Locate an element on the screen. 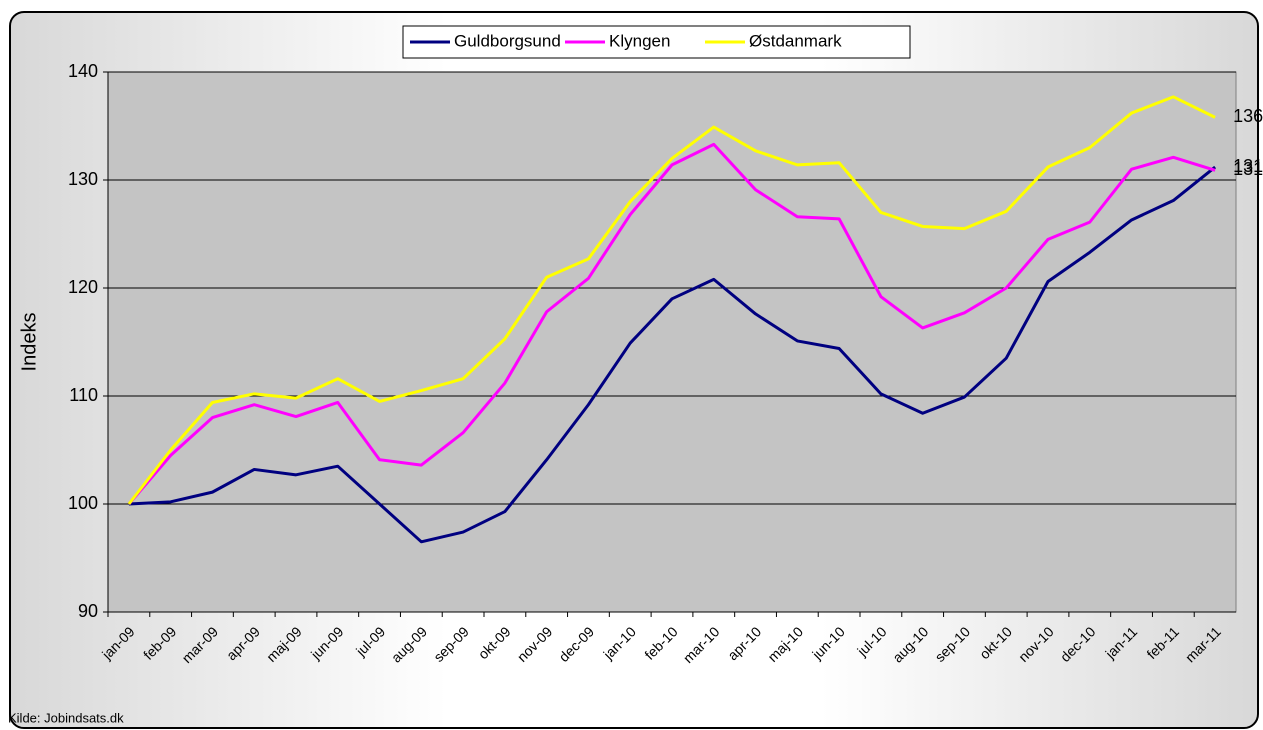 This screenshot has height=730, width=1263. y-tick-label: 120 is located at coordinates (83, 287).